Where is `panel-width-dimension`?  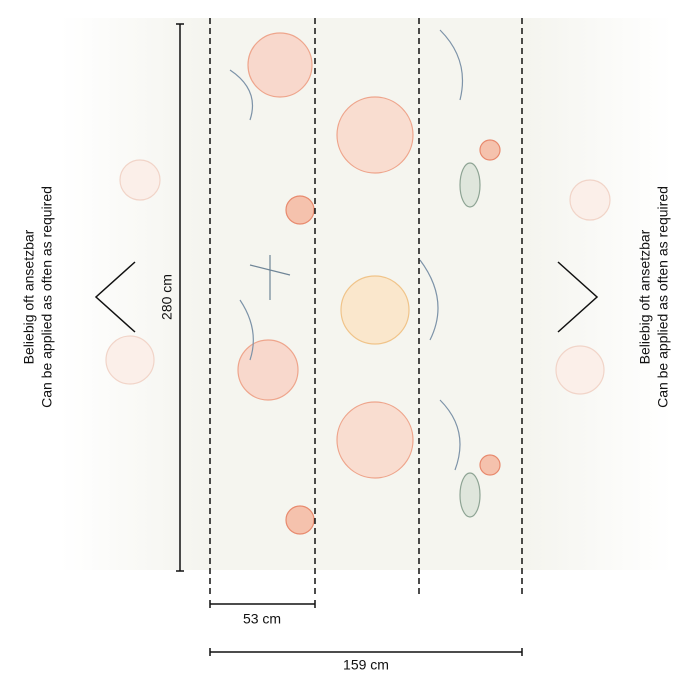 panel-width-dimension is located at coordinates (262, 604).